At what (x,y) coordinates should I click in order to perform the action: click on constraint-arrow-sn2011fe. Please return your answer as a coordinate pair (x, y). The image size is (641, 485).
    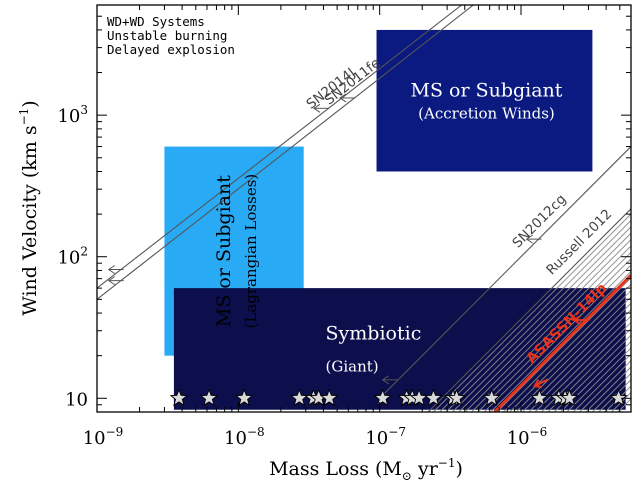
    Looking at the image, I should click on (347, 98).